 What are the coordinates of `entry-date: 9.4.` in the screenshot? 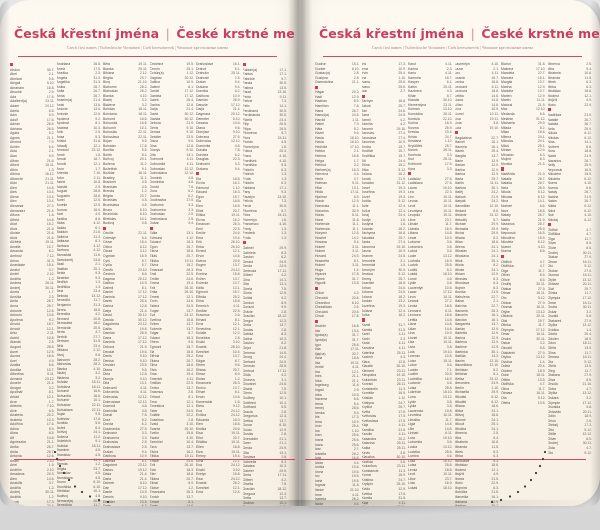 It's located at (191, 223).